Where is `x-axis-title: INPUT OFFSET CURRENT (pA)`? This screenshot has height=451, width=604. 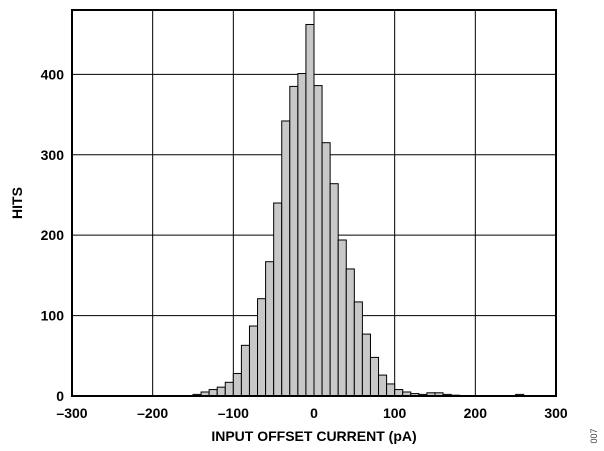
x-axis-title: INPUT OFFSET CURRENT (pA) is located at coordinates (313, 436).